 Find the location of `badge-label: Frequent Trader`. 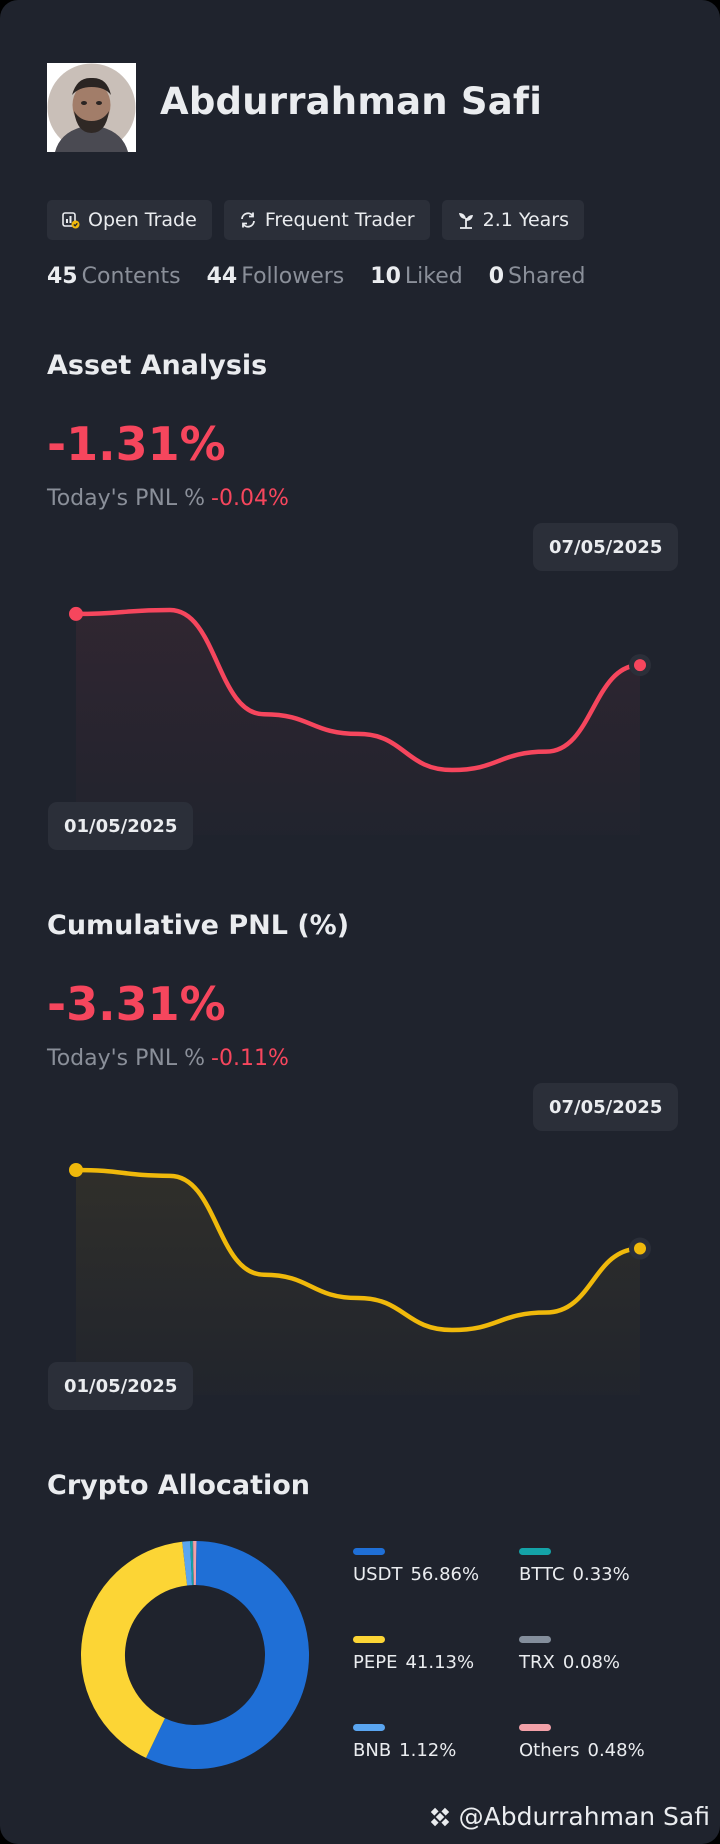

badge-label: Frequent Trader is located at coordinates (339, 220).